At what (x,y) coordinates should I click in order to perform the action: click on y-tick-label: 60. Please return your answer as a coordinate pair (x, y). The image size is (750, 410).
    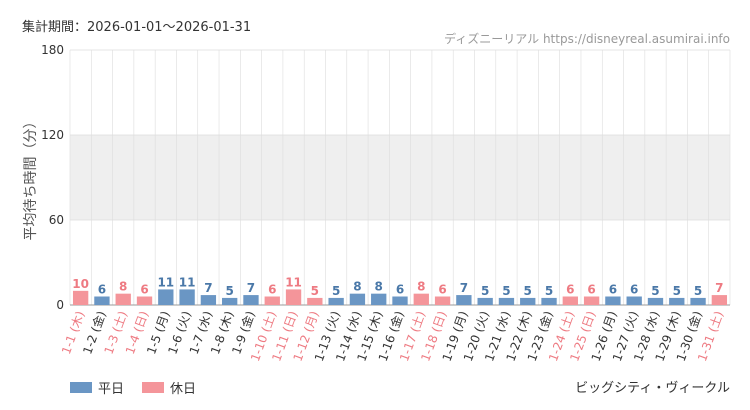
    Looking at the image, I should click on (56, 220).